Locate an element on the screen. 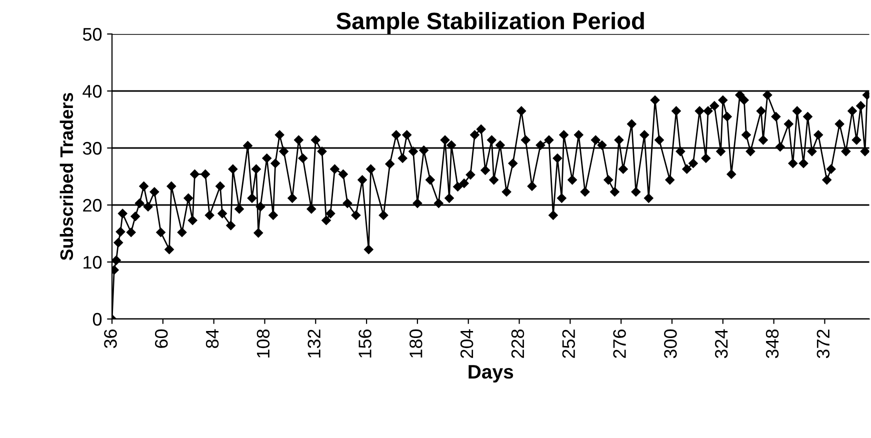  x-tick-label: 180 is located at coordinates (416, 343).